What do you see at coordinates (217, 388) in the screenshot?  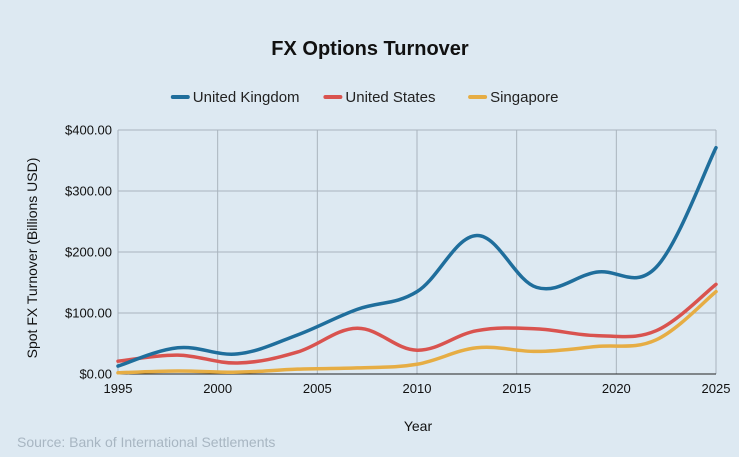 I see `x-tick-label: 2000` at bounding box center [217, 388].